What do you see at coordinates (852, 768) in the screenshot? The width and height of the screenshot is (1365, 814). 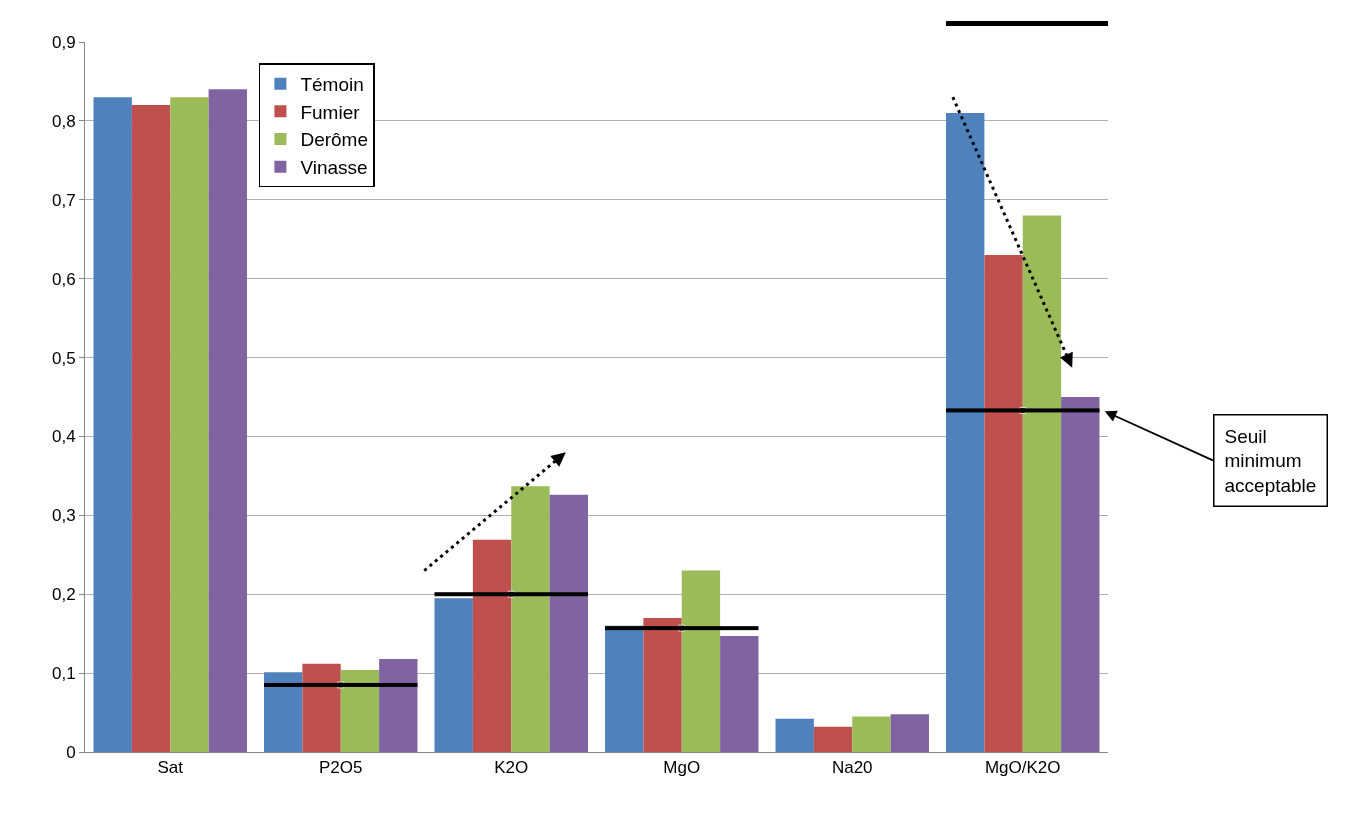 I see `x-tick-label: Na20` at bounding box center [852, 768].